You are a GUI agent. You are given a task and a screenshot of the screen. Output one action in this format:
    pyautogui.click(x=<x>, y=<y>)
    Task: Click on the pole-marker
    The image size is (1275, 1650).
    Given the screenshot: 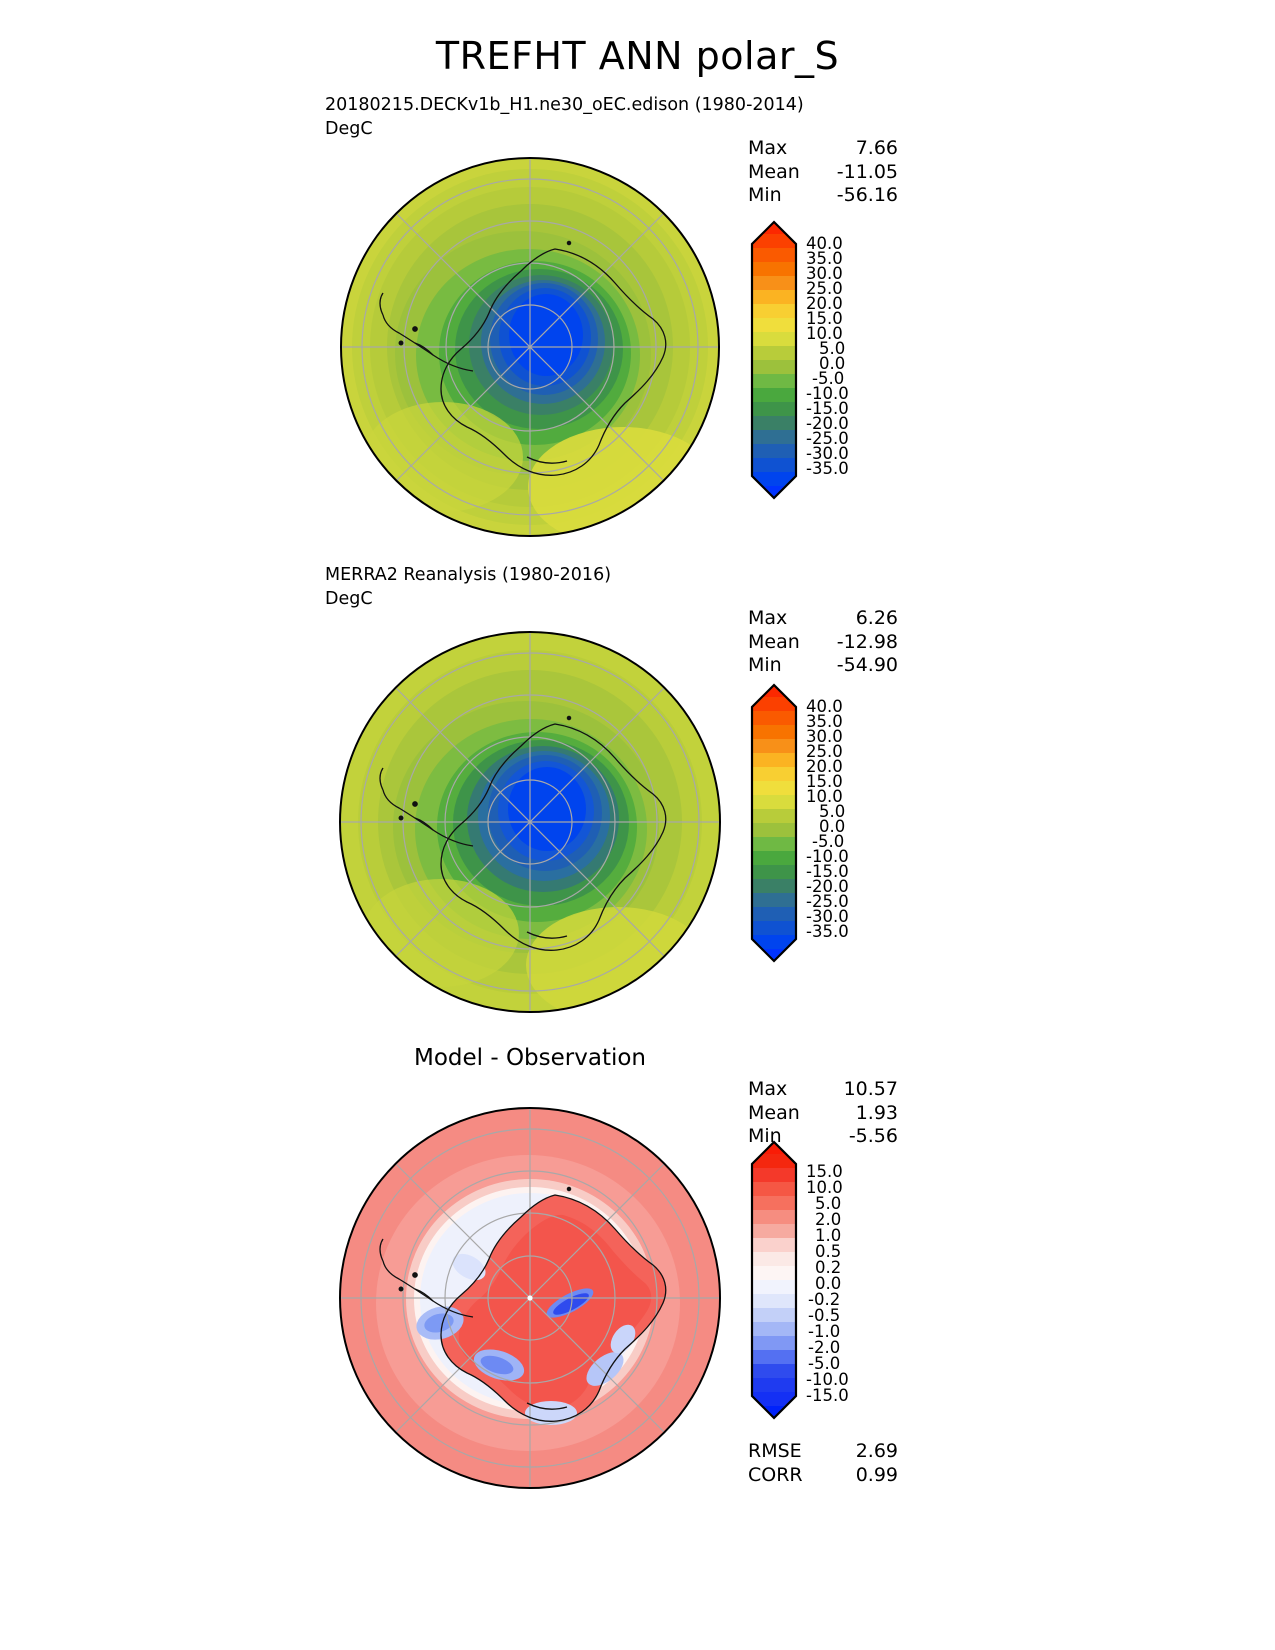 What is the action you would take?
    pyautogui.click(x=530, y=1298)
    